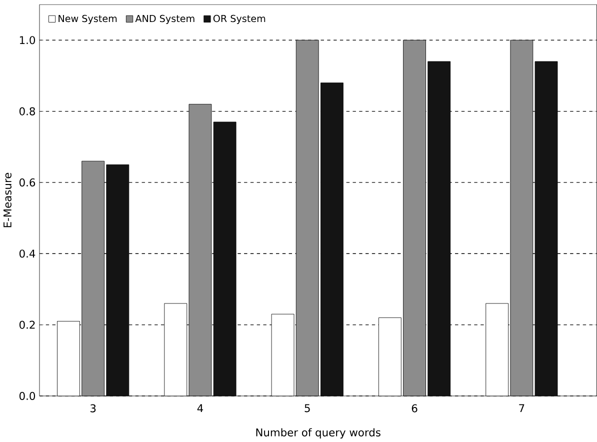  What do you see at coordinates (8, 200) in the screenshot?
I see `y-axis-title: E-Measure` at bounding box center [8, 200].